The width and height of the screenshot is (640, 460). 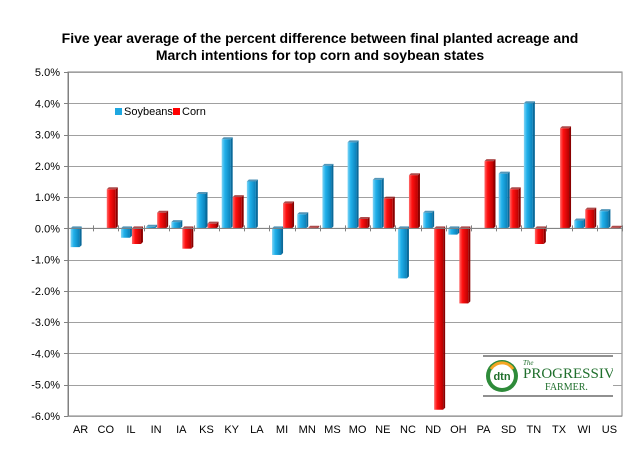 I want to click on bar-corn-MO, so click(x=364, y=222).